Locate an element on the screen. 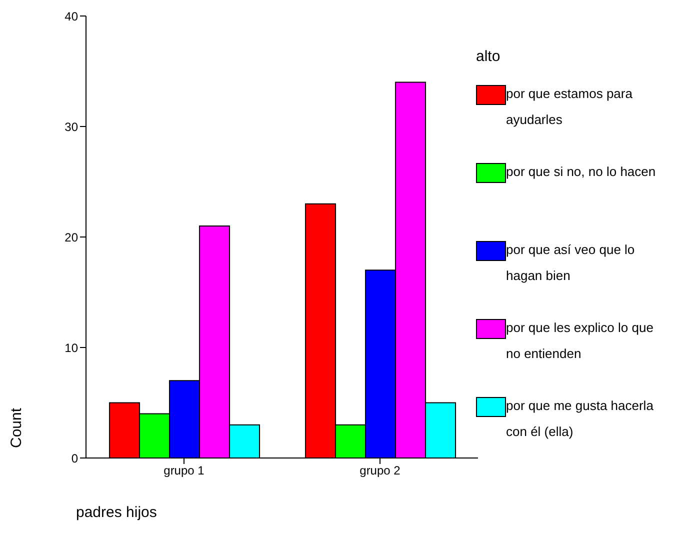 The width and height of the screenshot is (675, 546). x-tick-label: grupo 1 is located at coordinates (184, 471).